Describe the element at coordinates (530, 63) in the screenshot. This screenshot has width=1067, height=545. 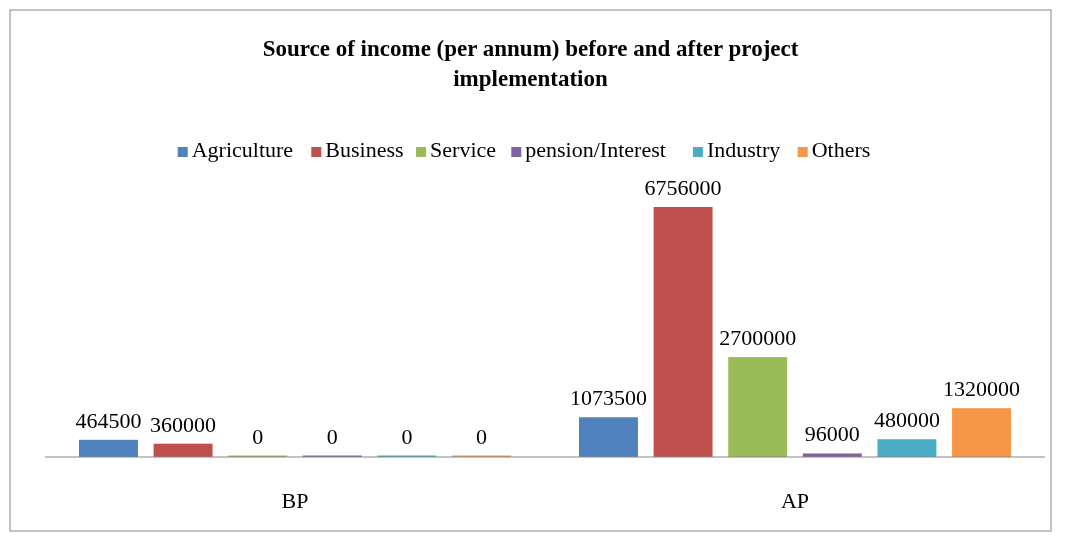
I see `chart-title: Source of income (per annum) before and after project implementation` at that location.